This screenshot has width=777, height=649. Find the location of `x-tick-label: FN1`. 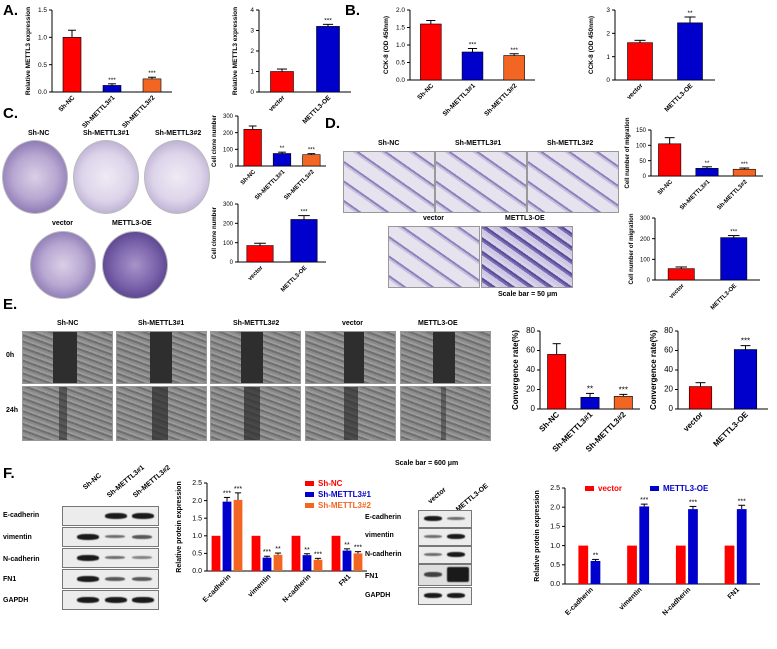

x-tick-label: FN1 is located at coordinates (734, 593).